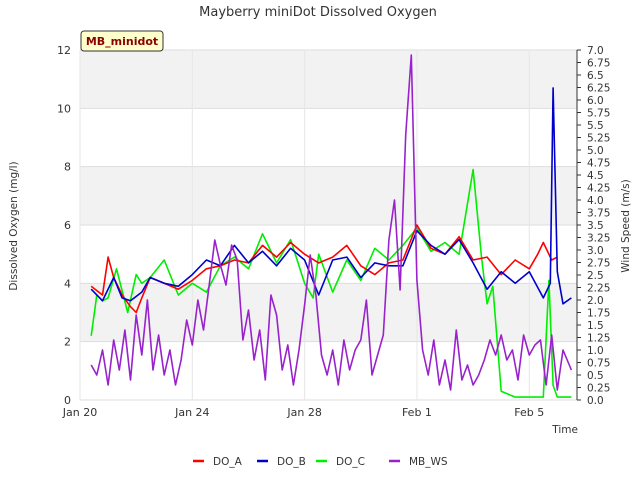  What do you see at coordinates (67, 400) in the screenshot?
I see `y-tick-label: 0` at bounding box center [67, 400].